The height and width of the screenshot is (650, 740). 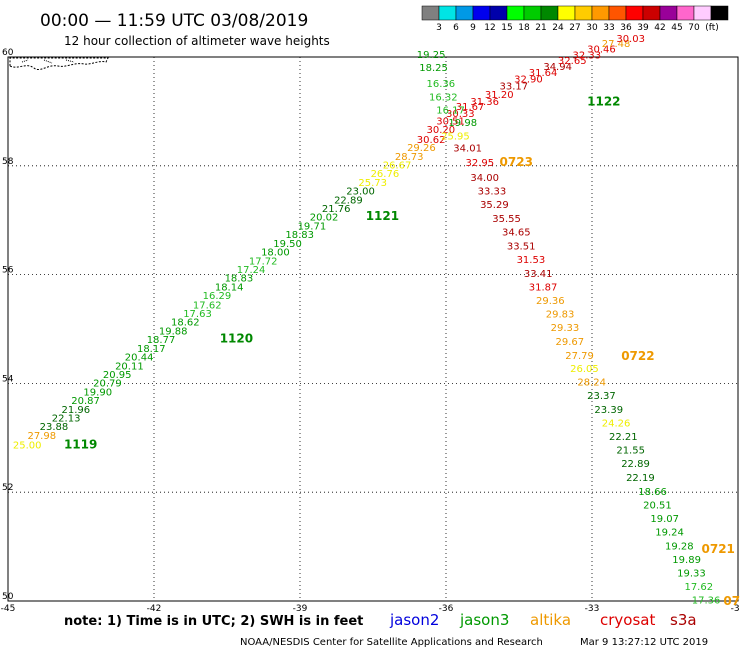 What do you see at coordinates (8, 597) in the screenshot?
I see `y-tick-label: 50` at bounding box center [8, 597].